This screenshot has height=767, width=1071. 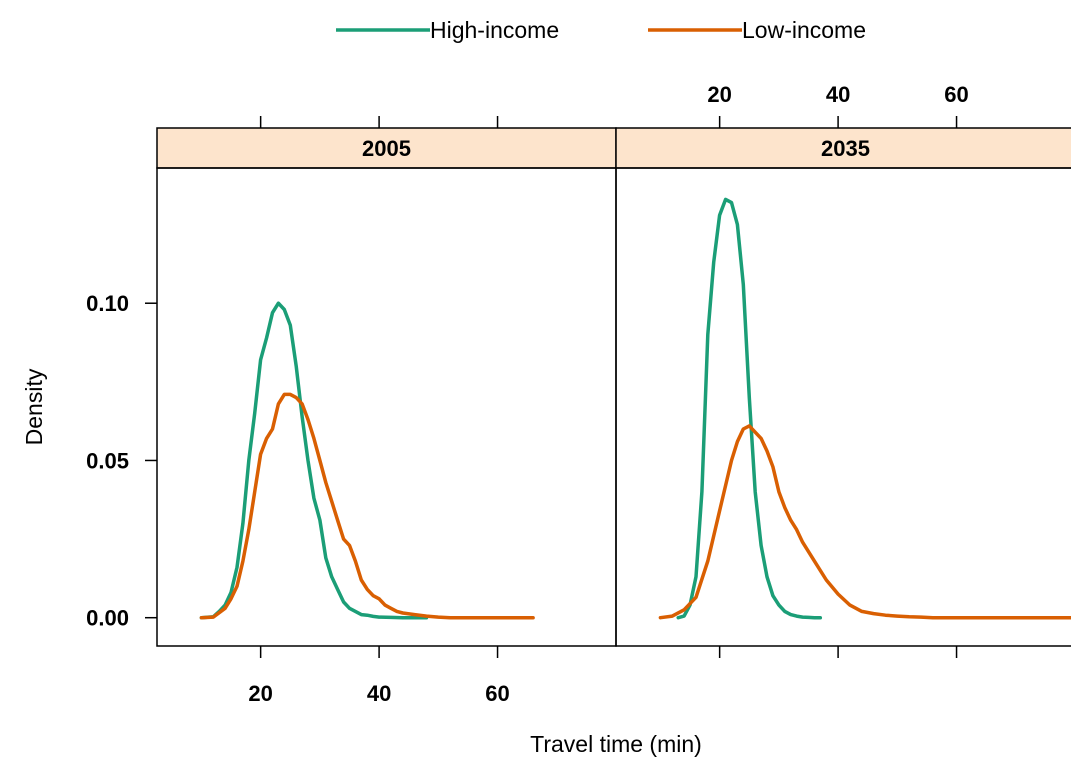 I want to click on series-line-high-income-2035, so click(x=749, y=408).